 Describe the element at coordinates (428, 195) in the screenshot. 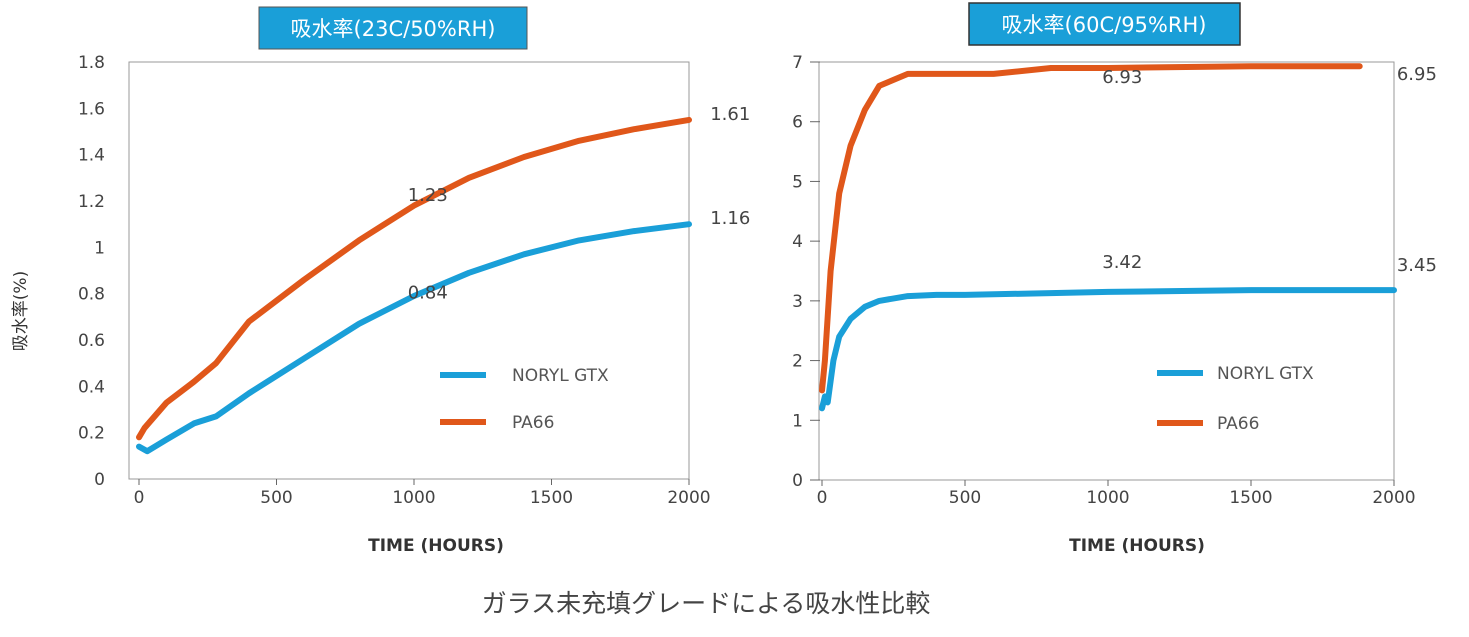

I see `chart1-data-label: 1.23` at that location.